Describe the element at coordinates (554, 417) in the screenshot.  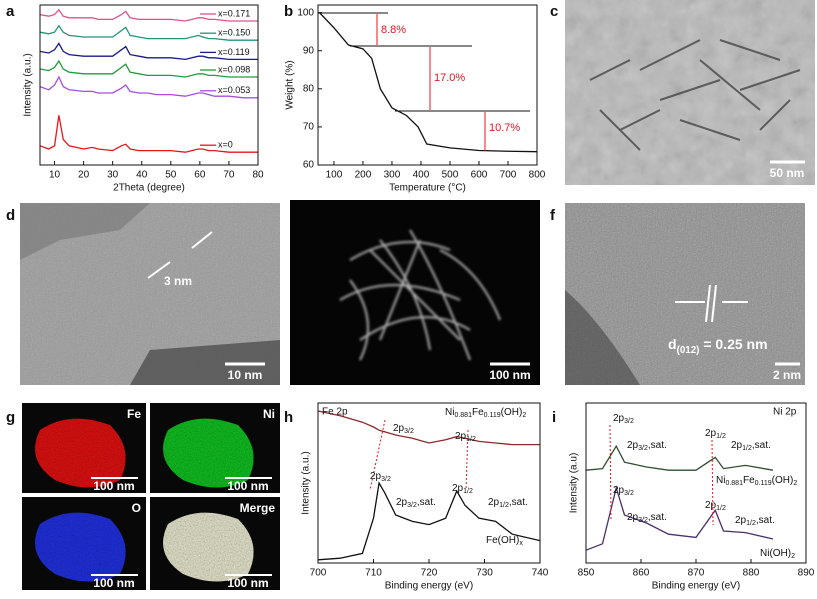
I see `panel-label: i` at that location.